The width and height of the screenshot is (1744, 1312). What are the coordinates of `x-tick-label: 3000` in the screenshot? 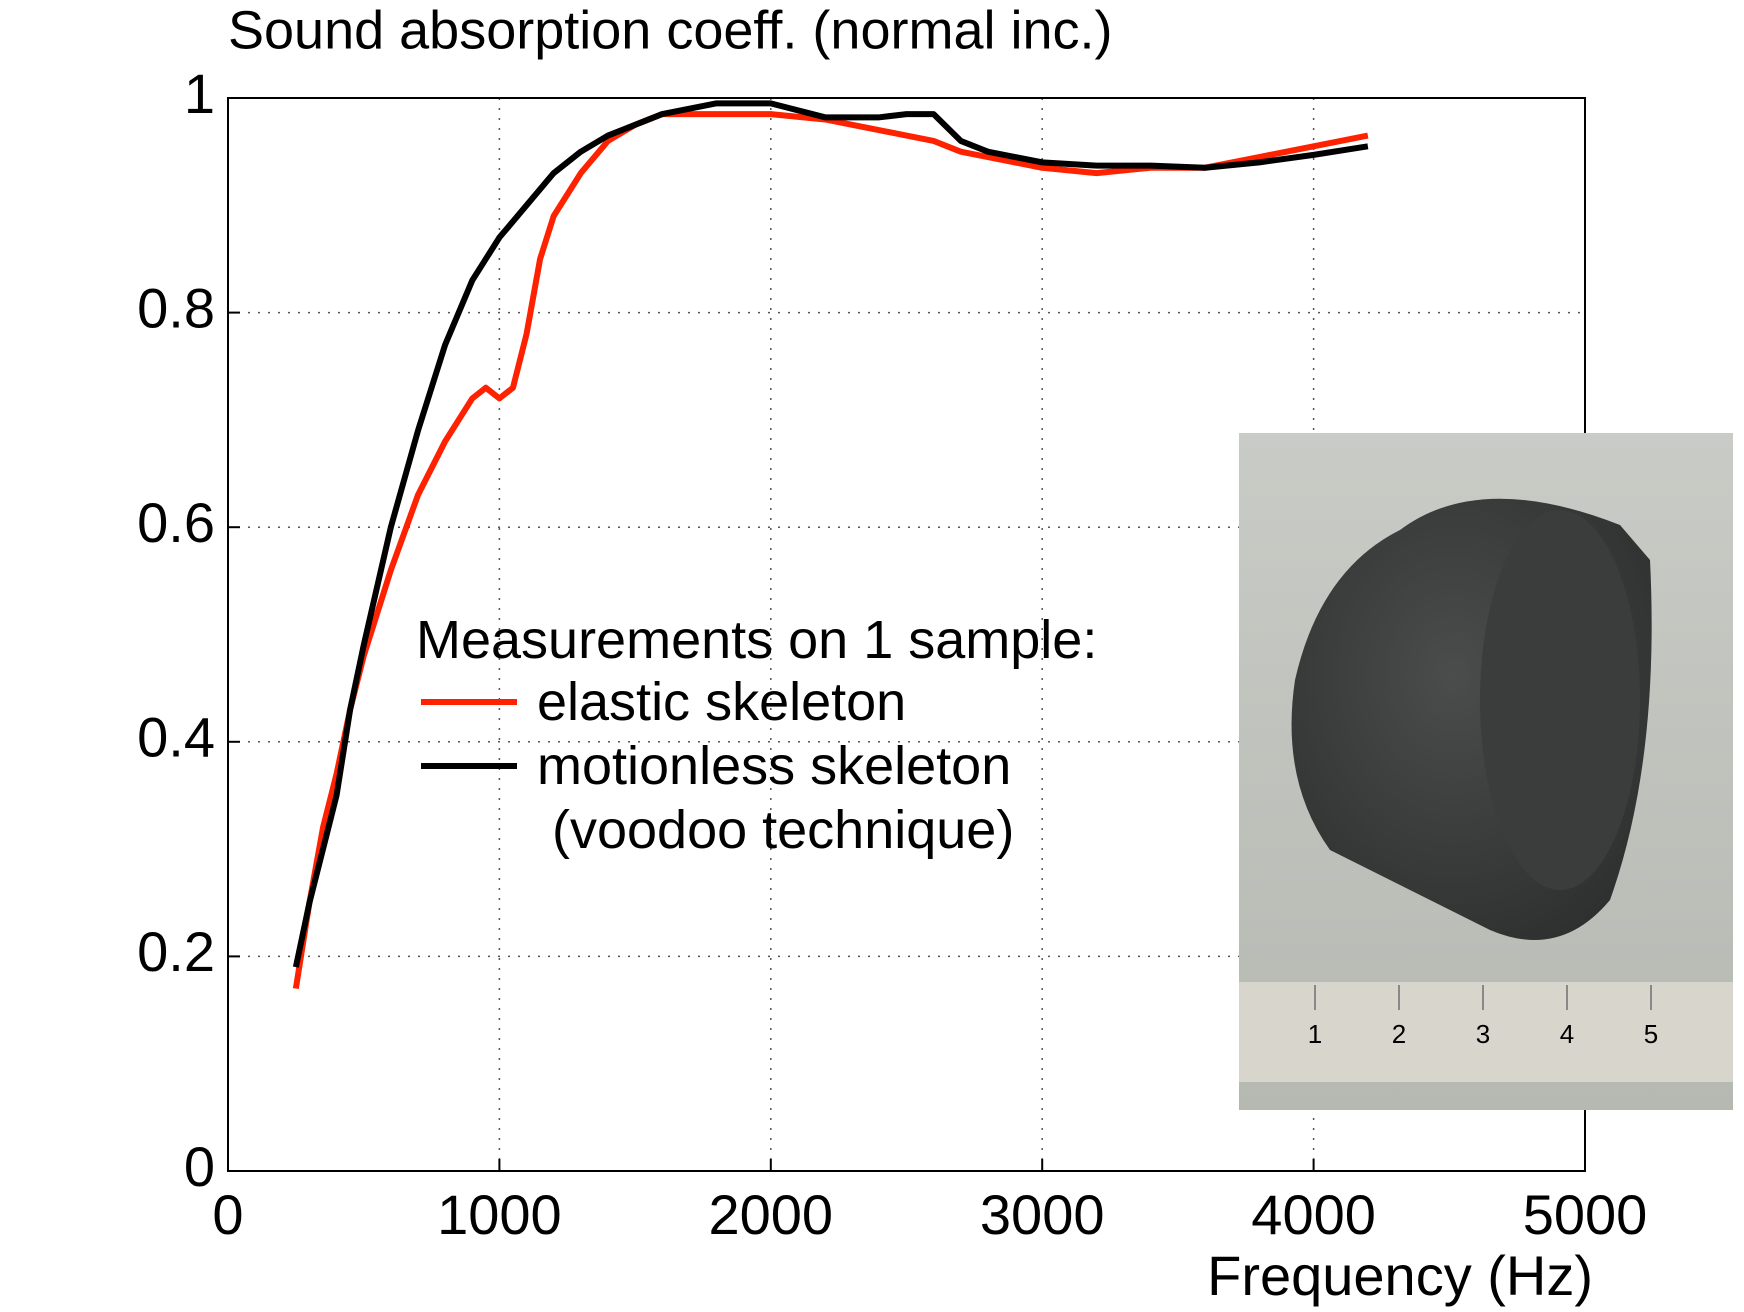 It's located at (1042, 1214).